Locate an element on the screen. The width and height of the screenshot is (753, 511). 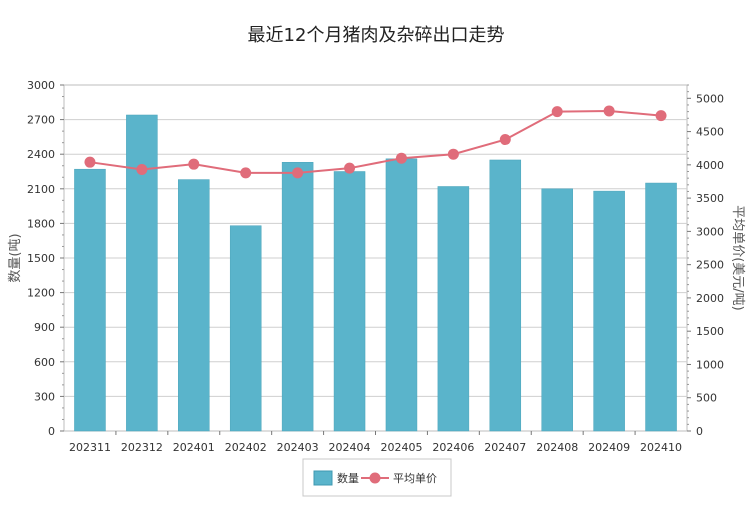
legend: 数量 平均单价 is located at coordinates (377, 477).